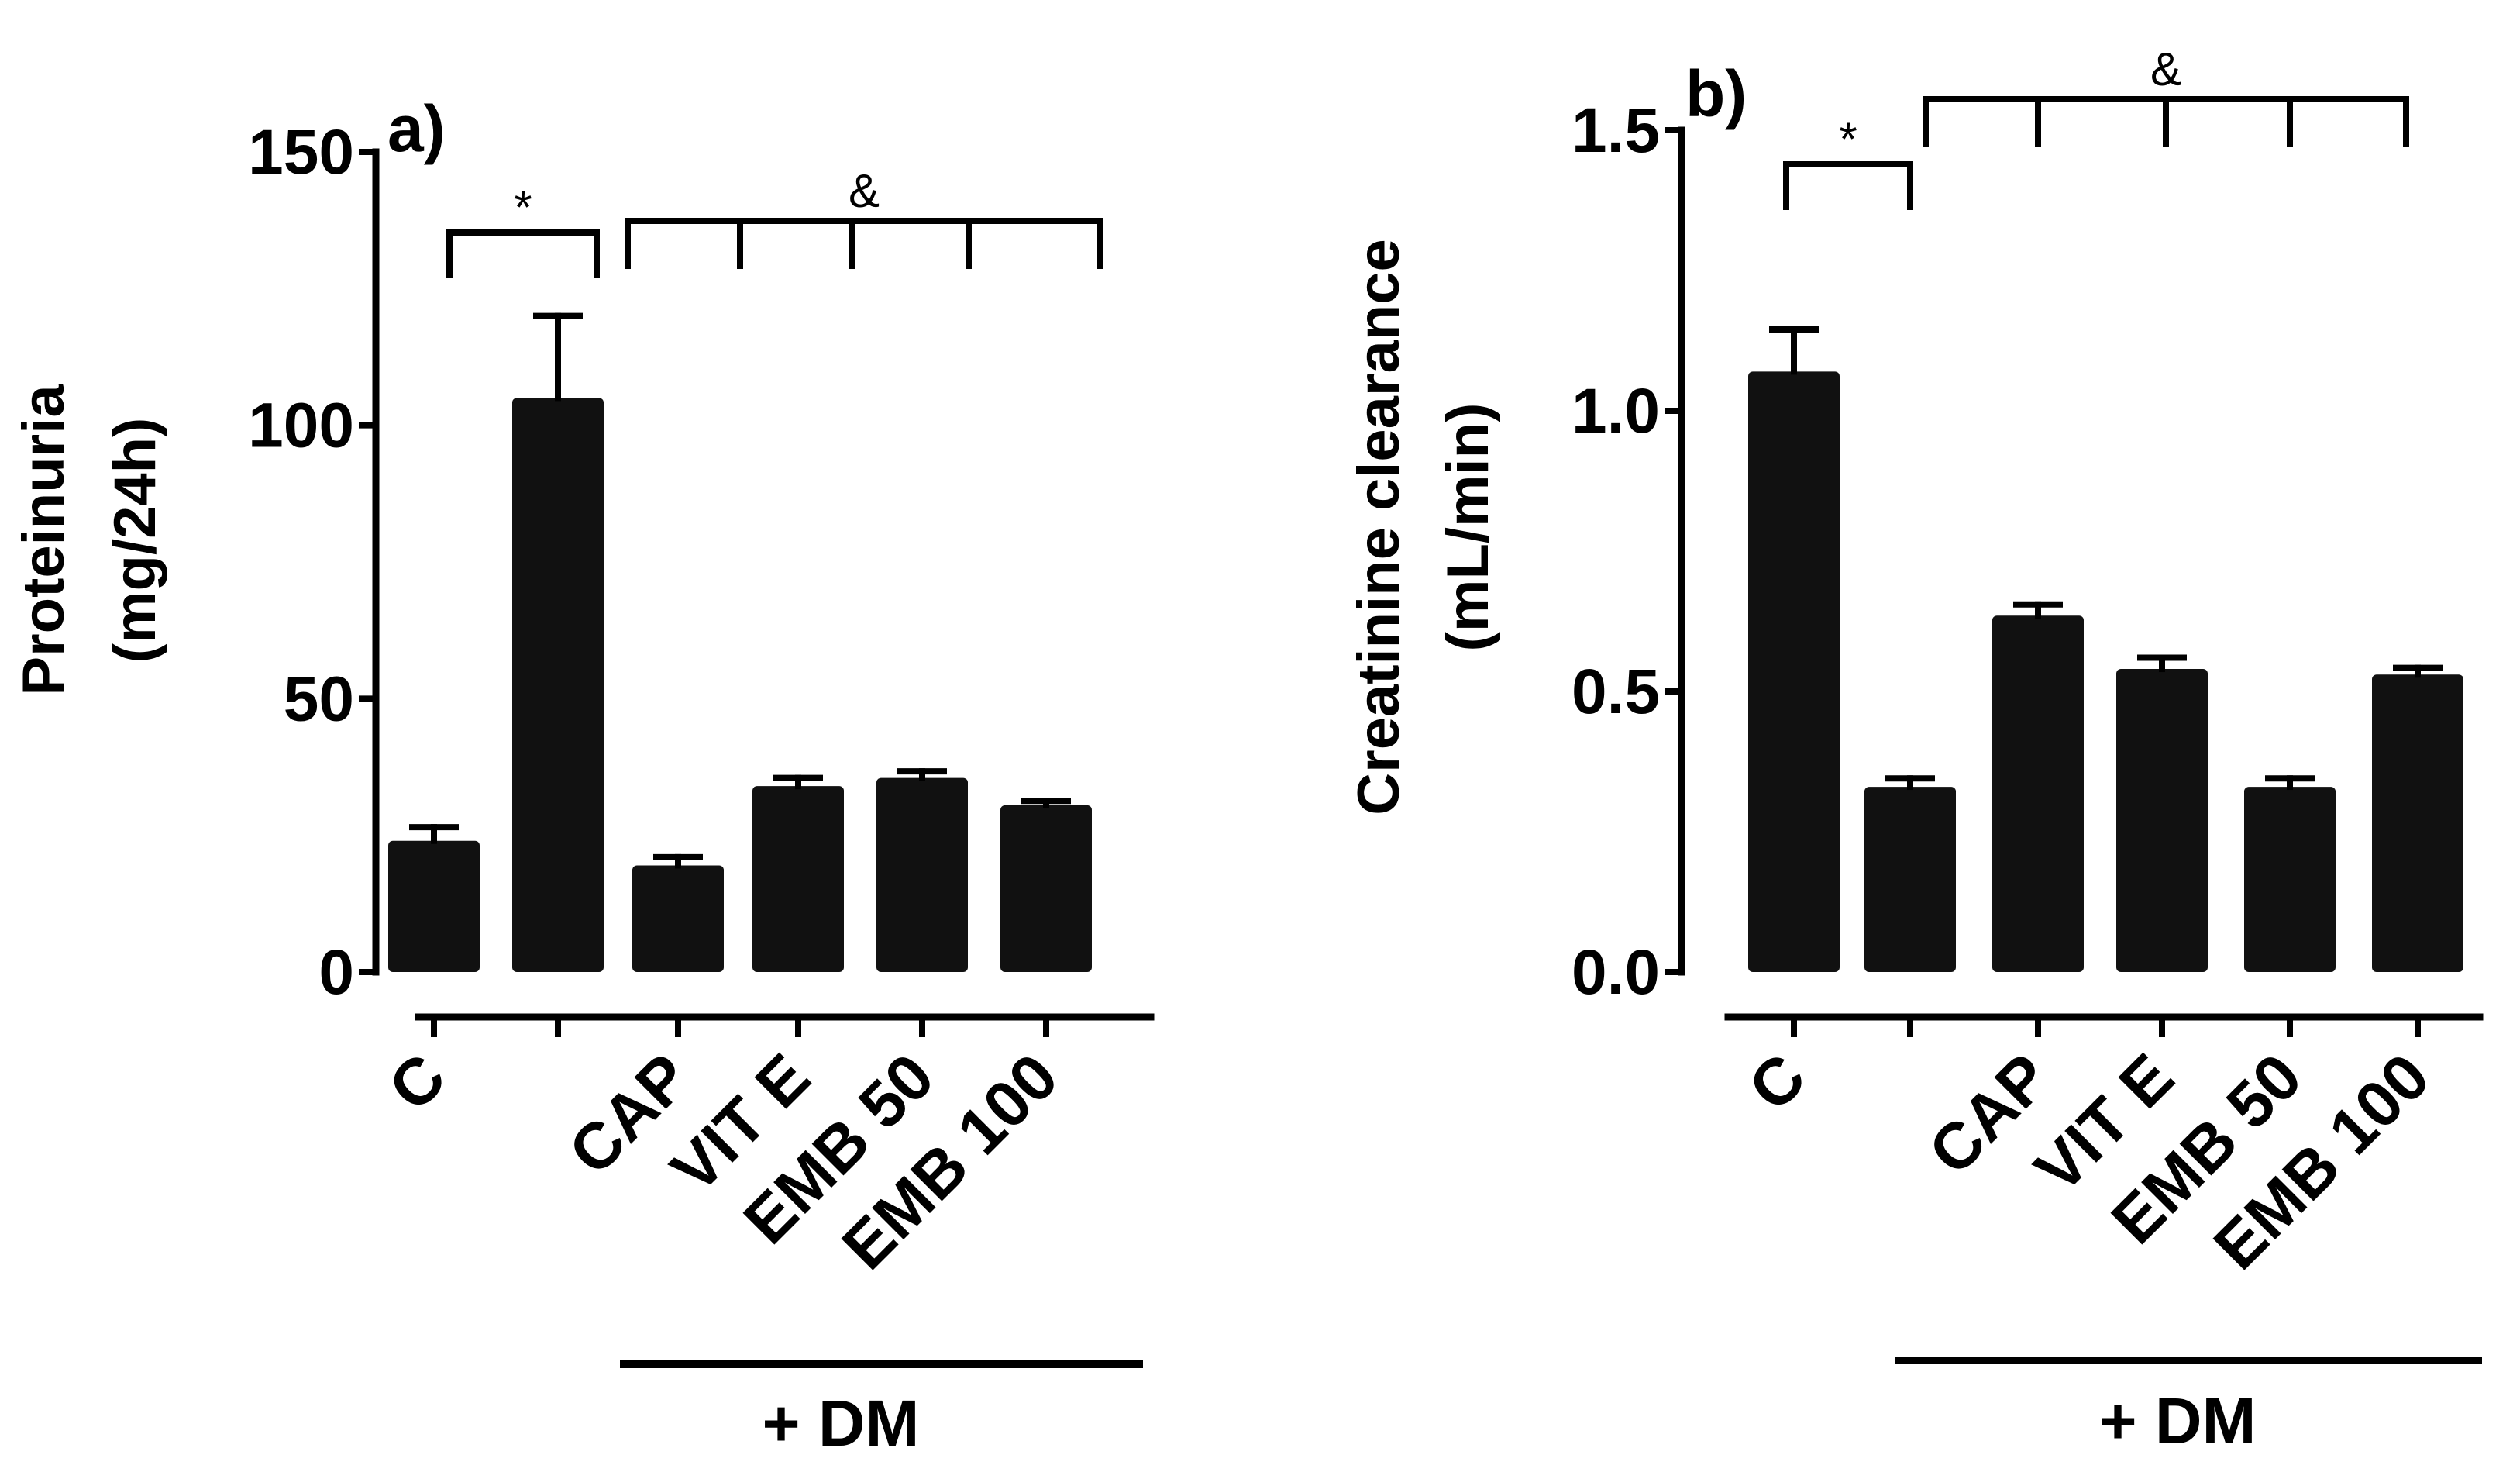  I want to click on y-axis-label: (mL/min), so click(1468, 527).